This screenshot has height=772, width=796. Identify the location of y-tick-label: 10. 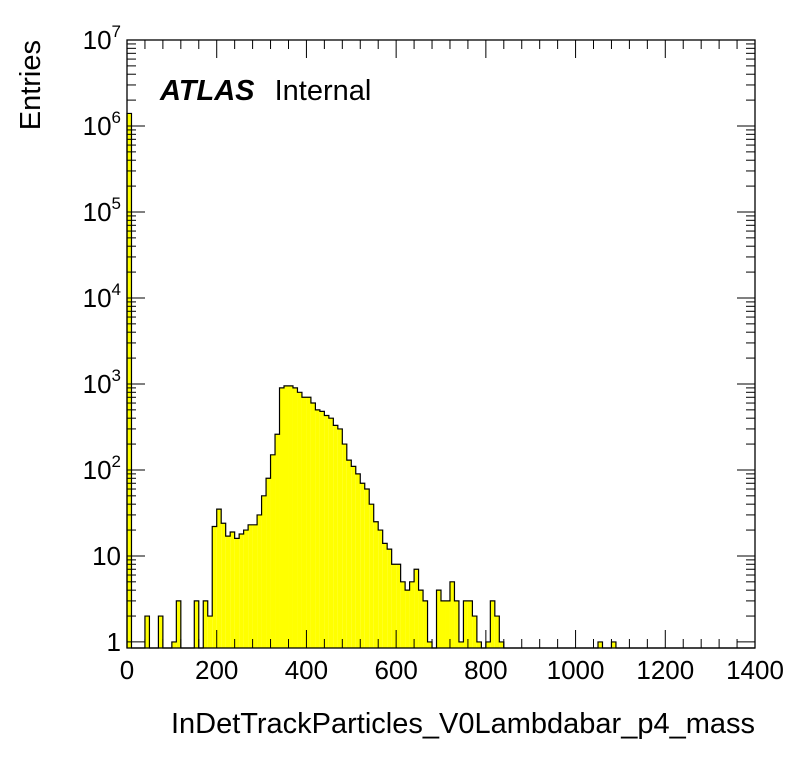
(106, 556).